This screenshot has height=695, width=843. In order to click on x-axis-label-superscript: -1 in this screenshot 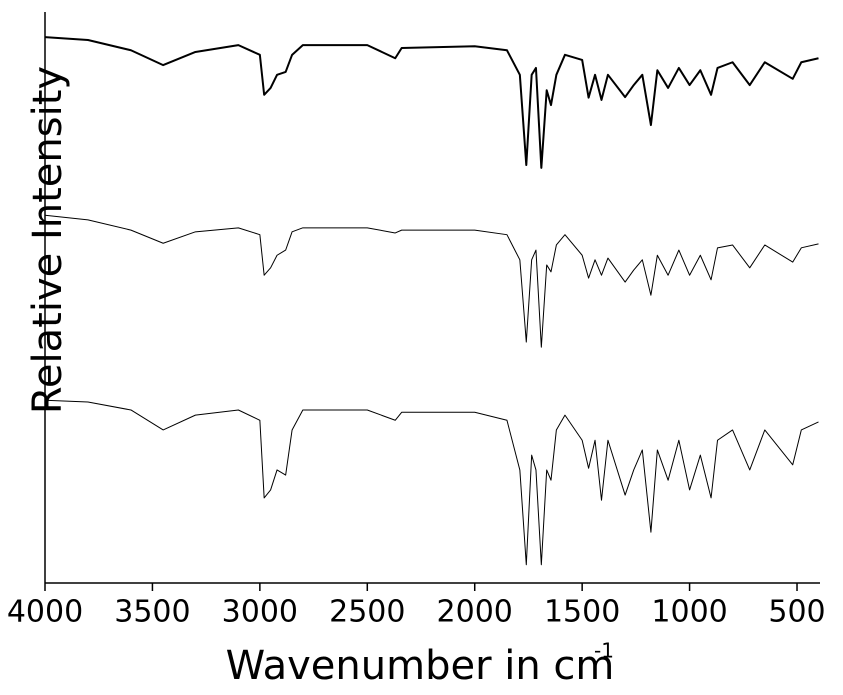, I will do `click(604, 651)`.